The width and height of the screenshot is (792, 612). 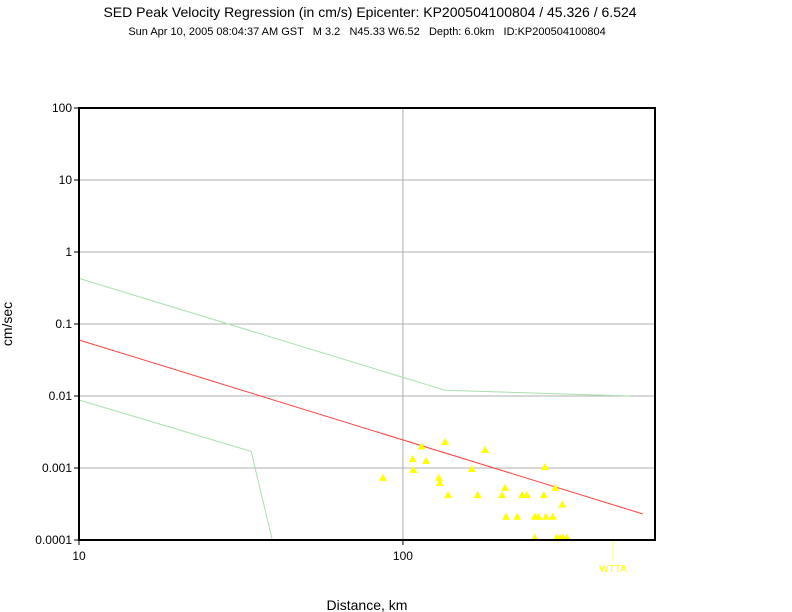 I want to click on x-tick-label: 10, so click(x=79, y=556).